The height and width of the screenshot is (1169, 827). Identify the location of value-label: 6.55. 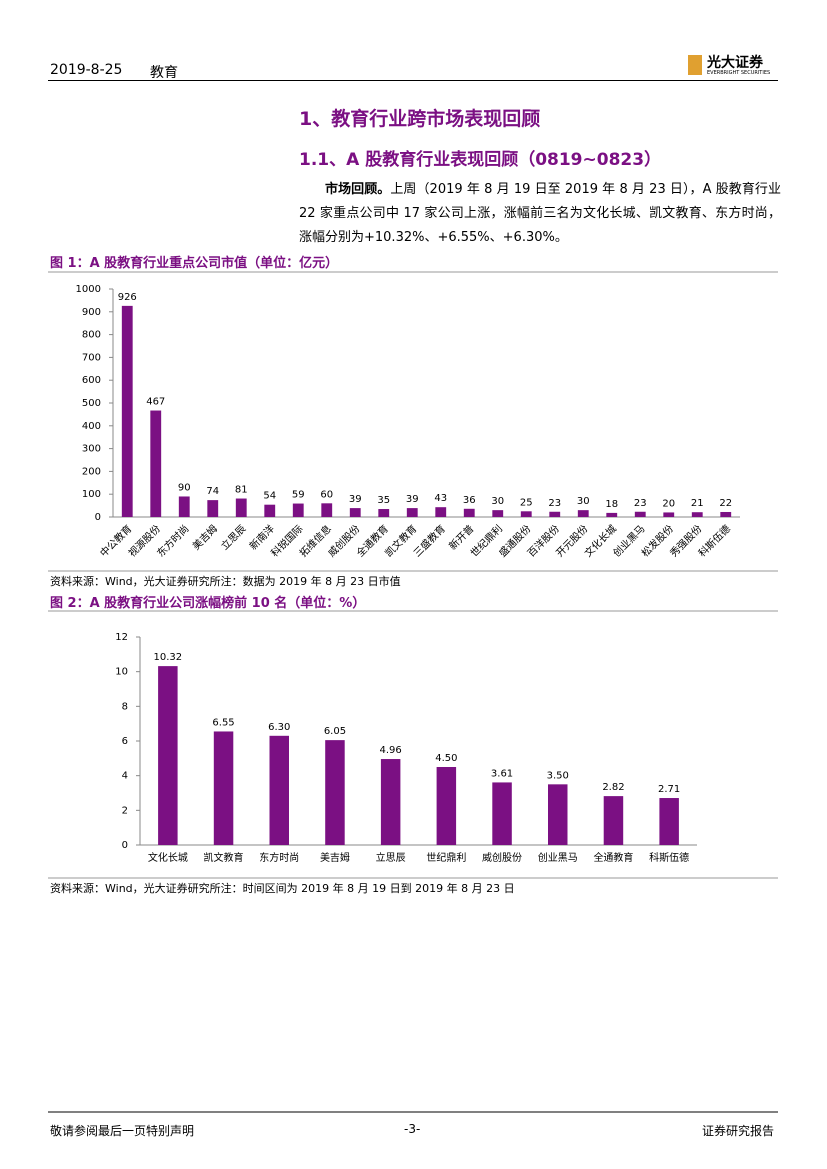
(223, 722).